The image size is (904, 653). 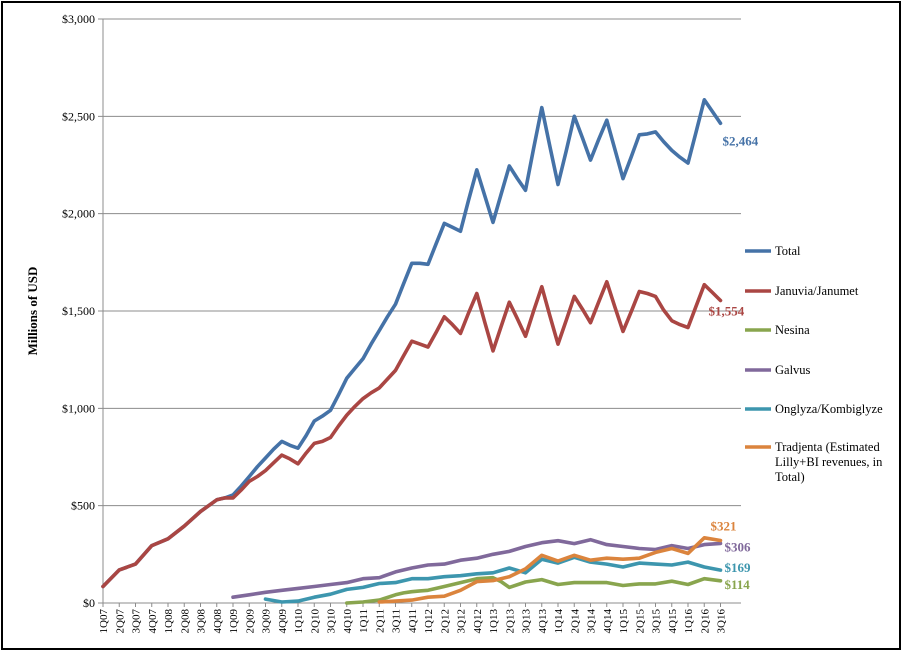 What do you see at coordinates (78, 311) in the screenshot?
I see `y-tick-label: $1,500` at bounding box center [78, 311].